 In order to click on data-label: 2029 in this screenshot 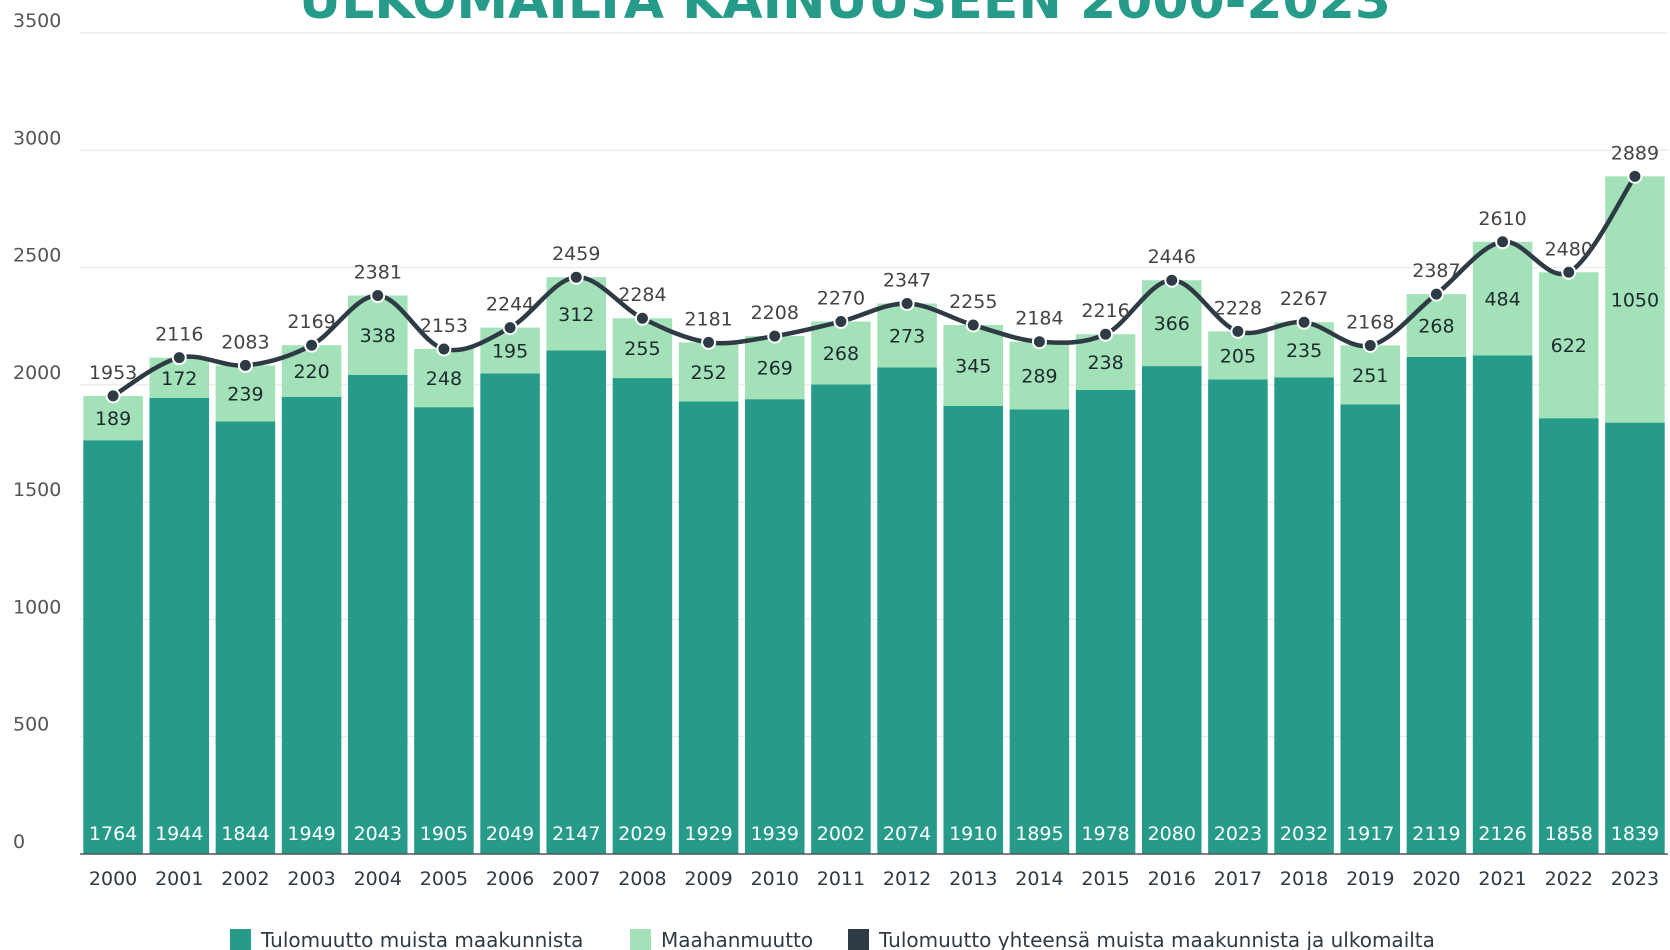, I will do `click(642, 834)`.